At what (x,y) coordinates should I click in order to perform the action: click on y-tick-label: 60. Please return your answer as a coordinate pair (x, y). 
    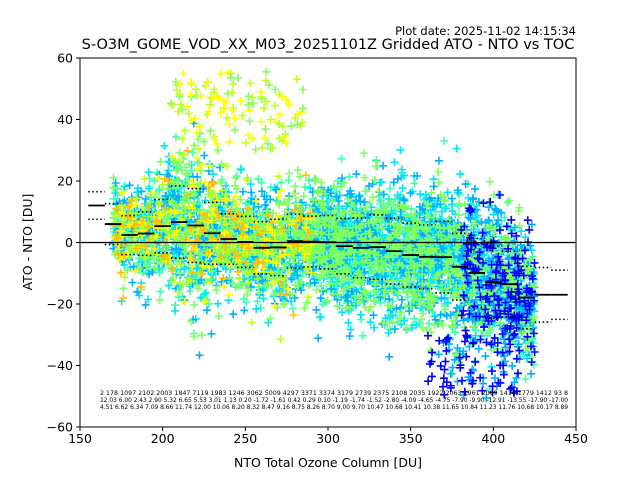
    Looking at the image, I should click on (65, 58).